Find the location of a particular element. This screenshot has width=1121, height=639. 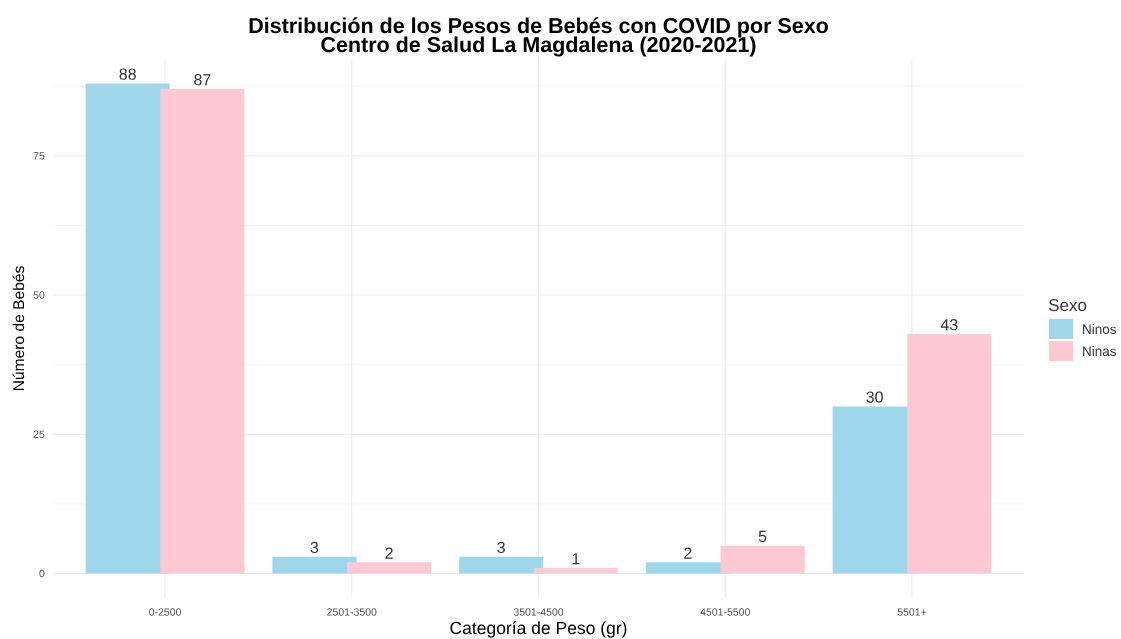

x-tick-label: 3501-4500 is located at coordinates (538, 612).